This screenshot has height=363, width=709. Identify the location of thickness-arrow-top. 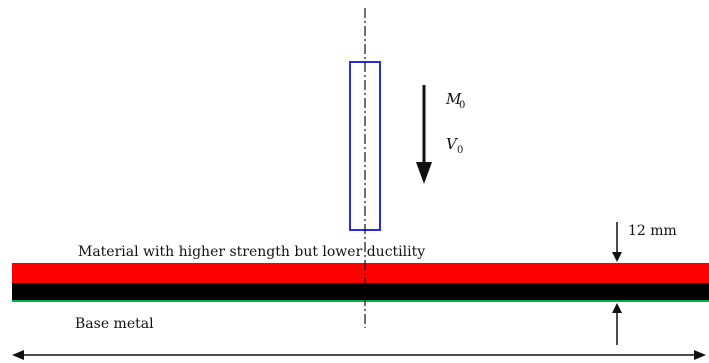
(617, 257).